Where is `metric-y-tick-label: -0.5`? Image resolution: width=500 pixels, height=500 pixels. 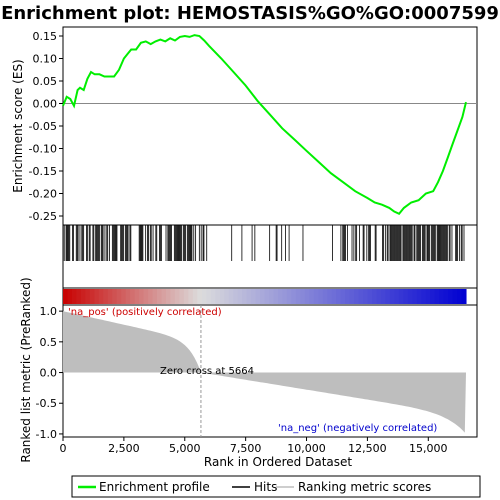
metric-y-tick-label: -0.5 is located at coordinates (46, 403).